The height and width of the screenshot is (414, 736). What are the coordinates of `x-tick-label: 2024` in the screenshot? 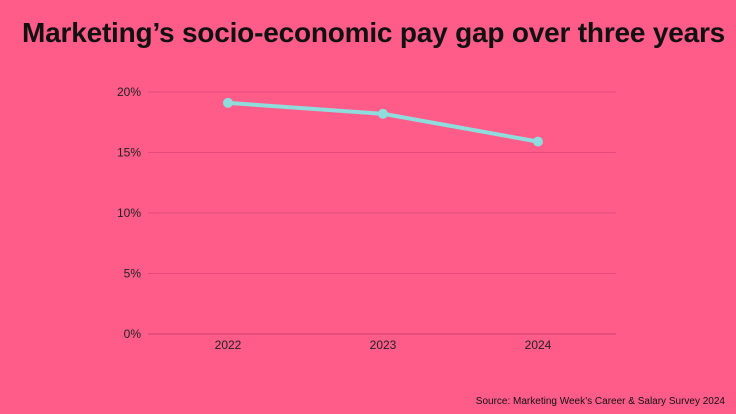 It's located at (538, 345).